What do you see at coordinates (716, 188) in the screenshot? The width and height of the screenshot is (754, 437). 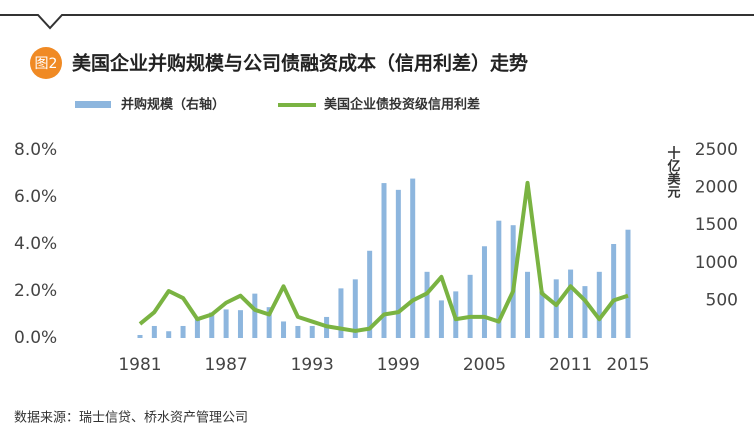 I see `y2-tick-label: 2000` at bounding box center [716, 188].